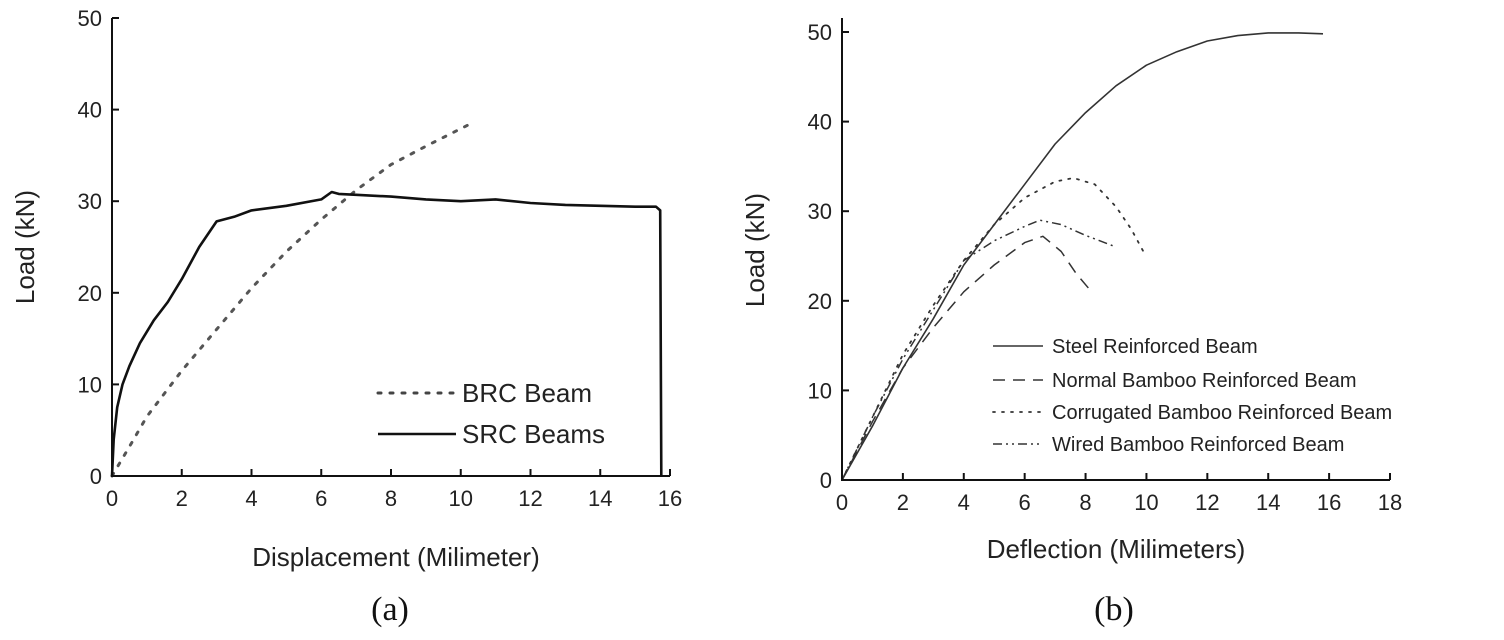  Describe the element at coordinates (1116, 549) in the screenshot. I see `panel-b-x-axis-title: Deflection (Milimeters)` at that location.